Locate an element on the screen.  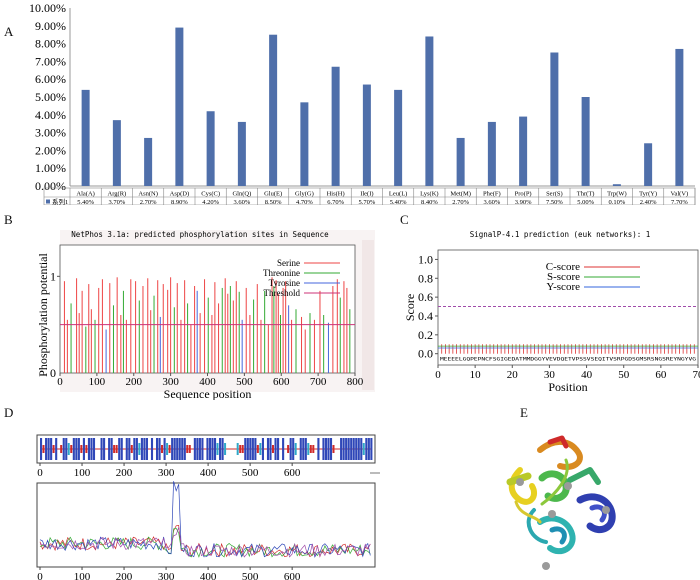
x-tick-label: 100 is located at coordinates (82, 575).